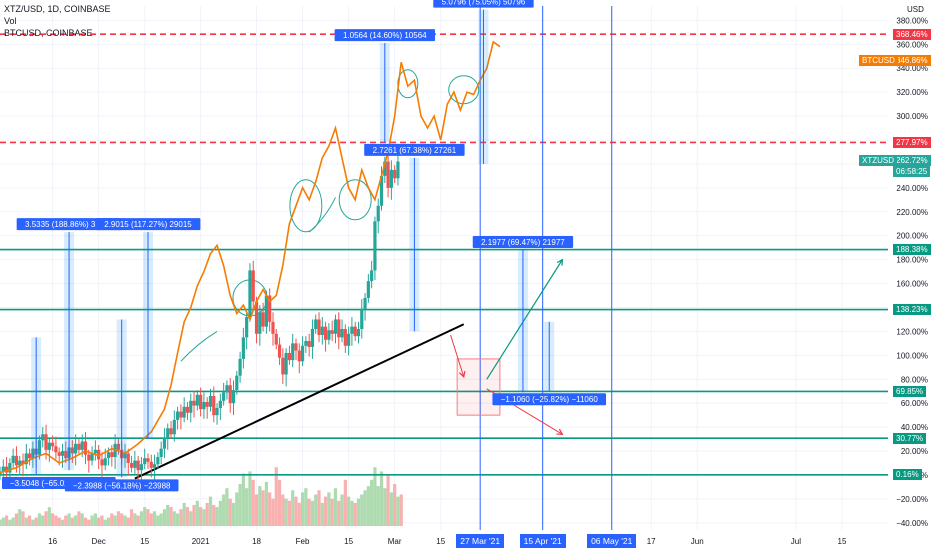 This screenshot has height=550, width=932. Describe the element at coordinates (912, 142) in the screenshot. I see `price-tag: 277.97%` at that location.